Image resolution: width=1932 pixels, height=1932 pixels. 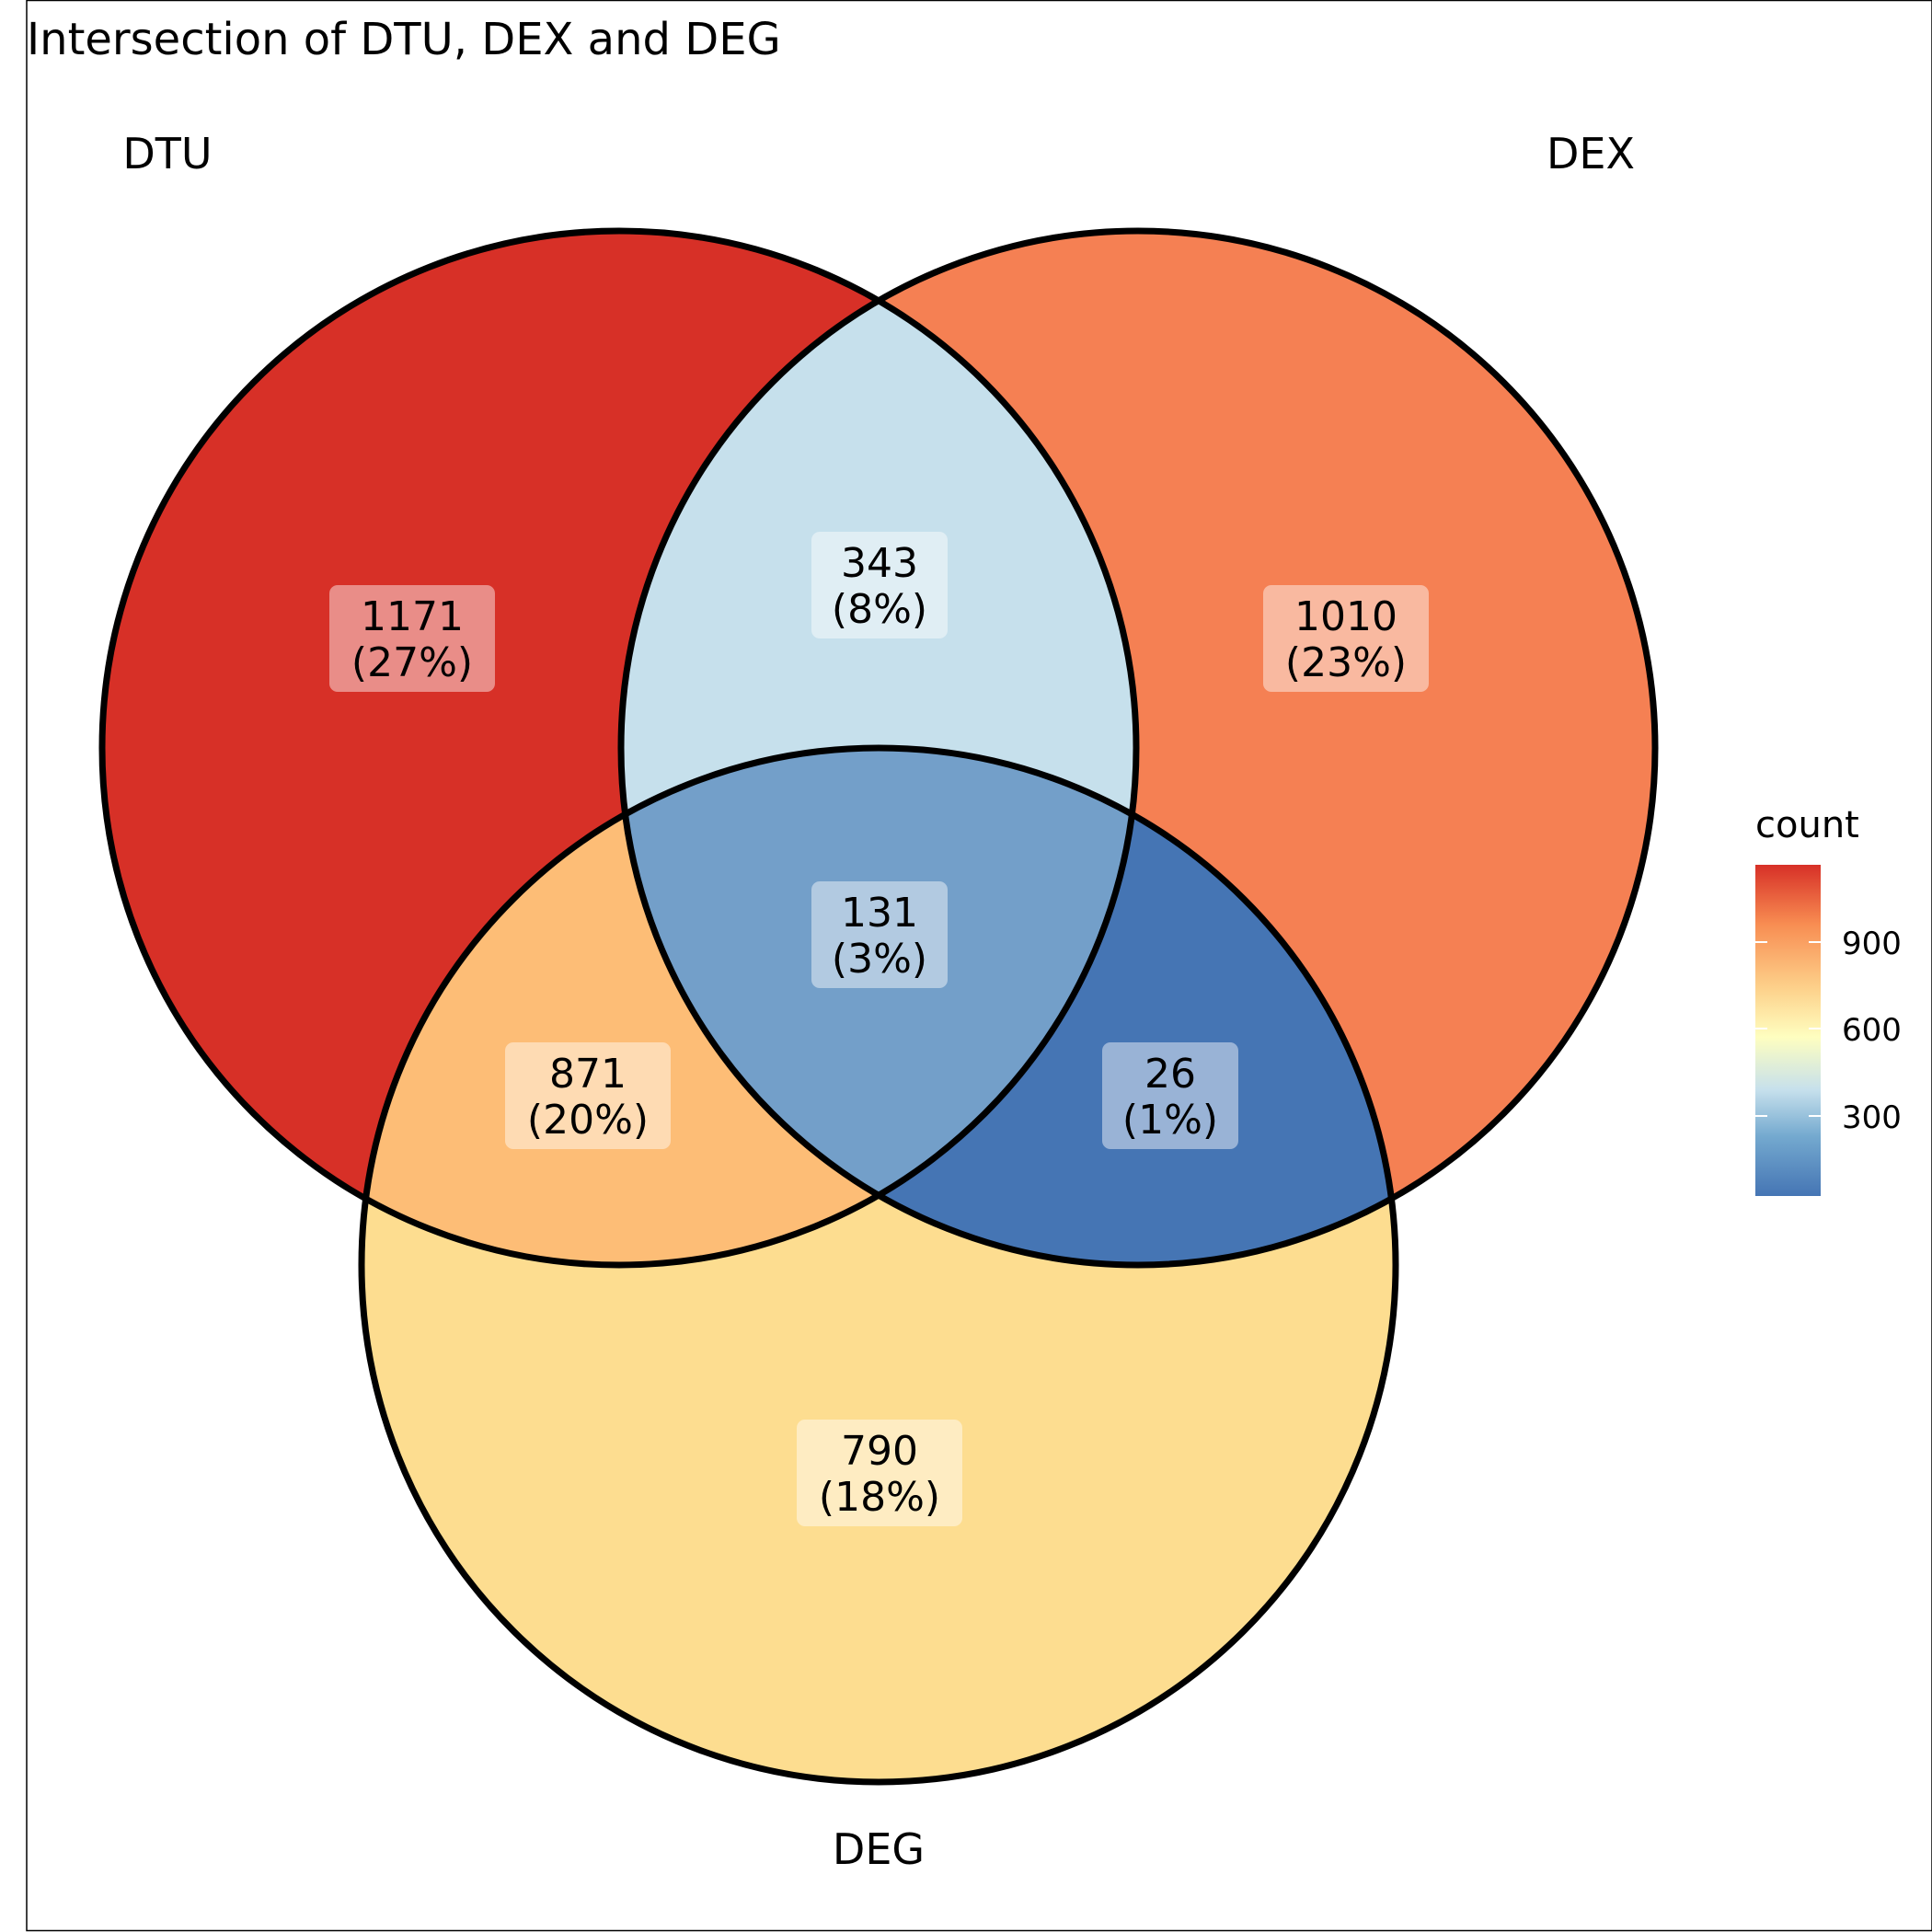 I want to click on deg-only-percent: (18%), so click(x=879, y=1497).